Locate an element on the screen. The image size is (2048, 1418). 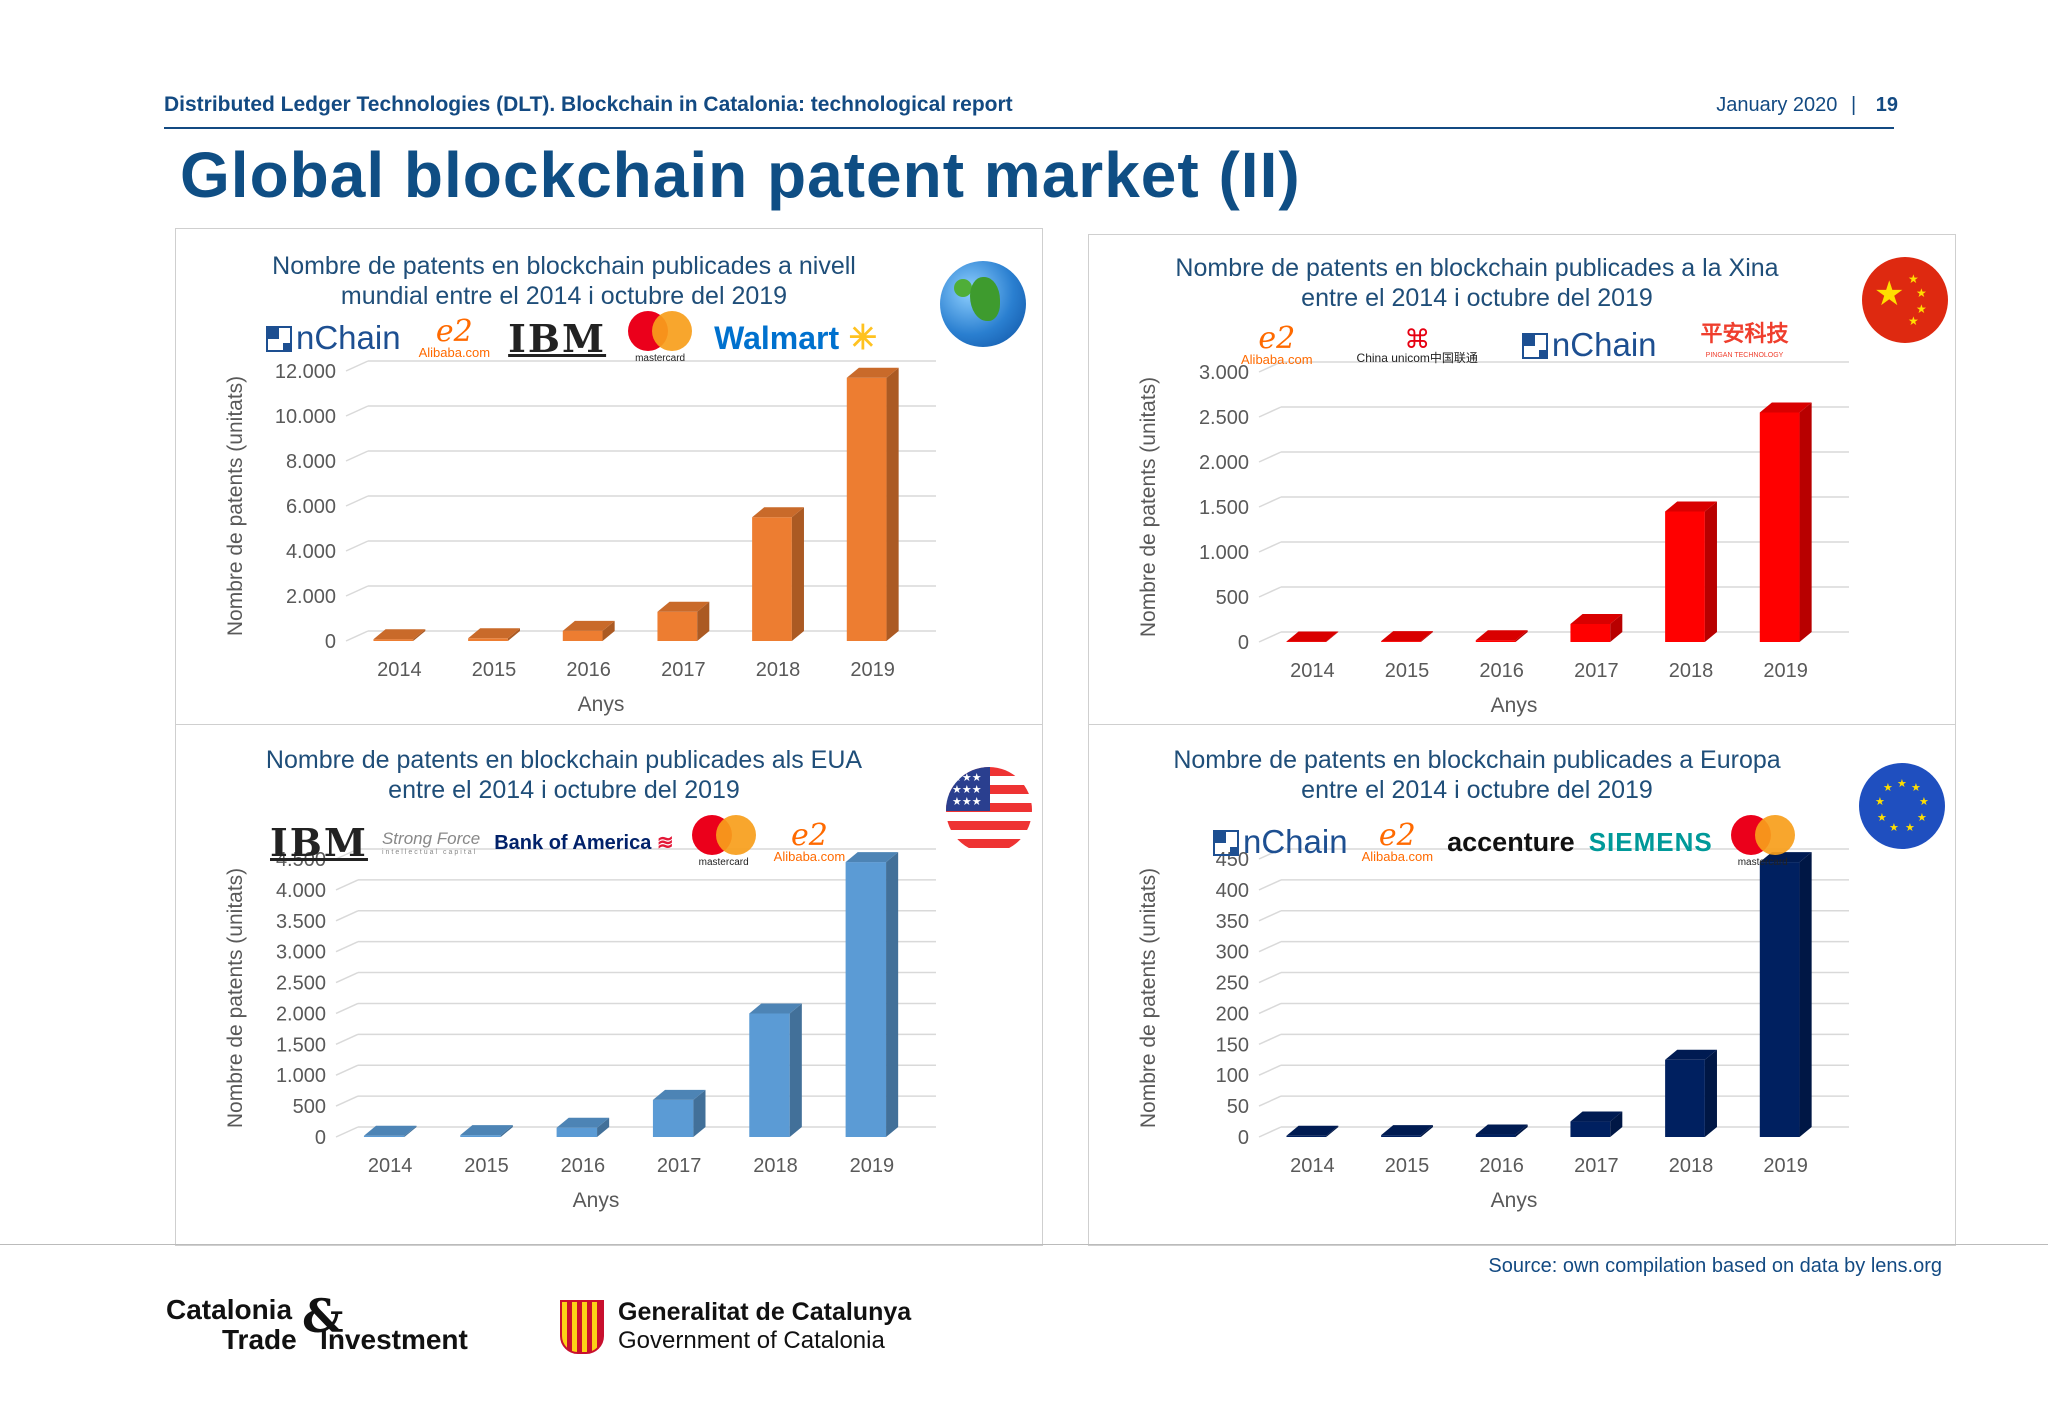
bar-2018 is located at coordinates (1691, 571).